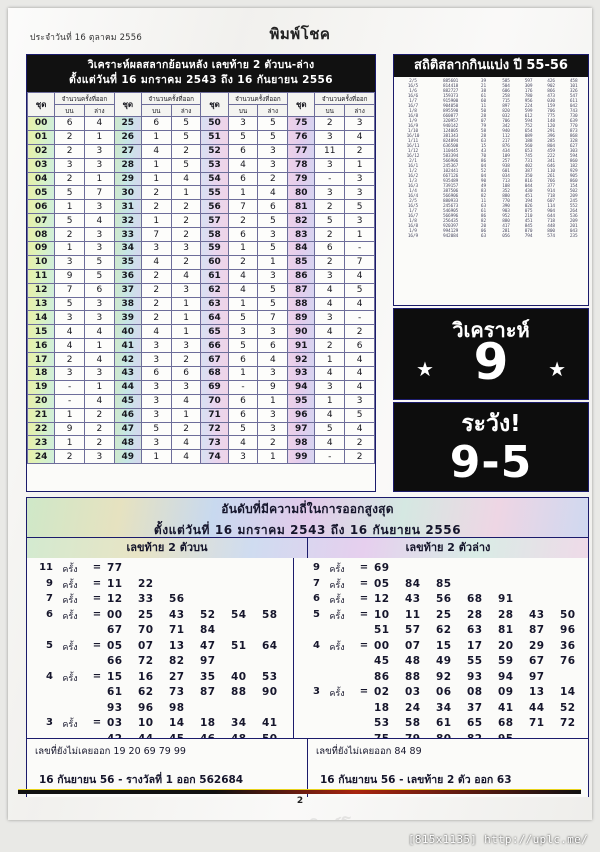 The width and height of the screenshot is (600, 852). Describe the element at coordinates (41, 207) in the screenshot. I see `set-number-cell: 06` at that location.